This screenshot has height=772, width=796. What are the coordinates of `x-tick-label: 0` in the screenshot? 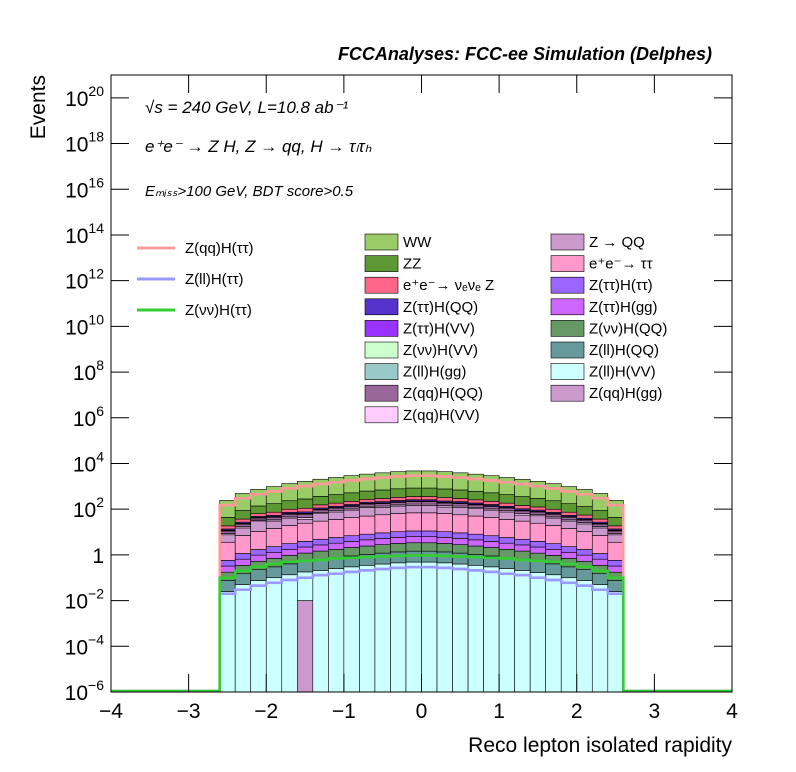 It's located at (422, 711).